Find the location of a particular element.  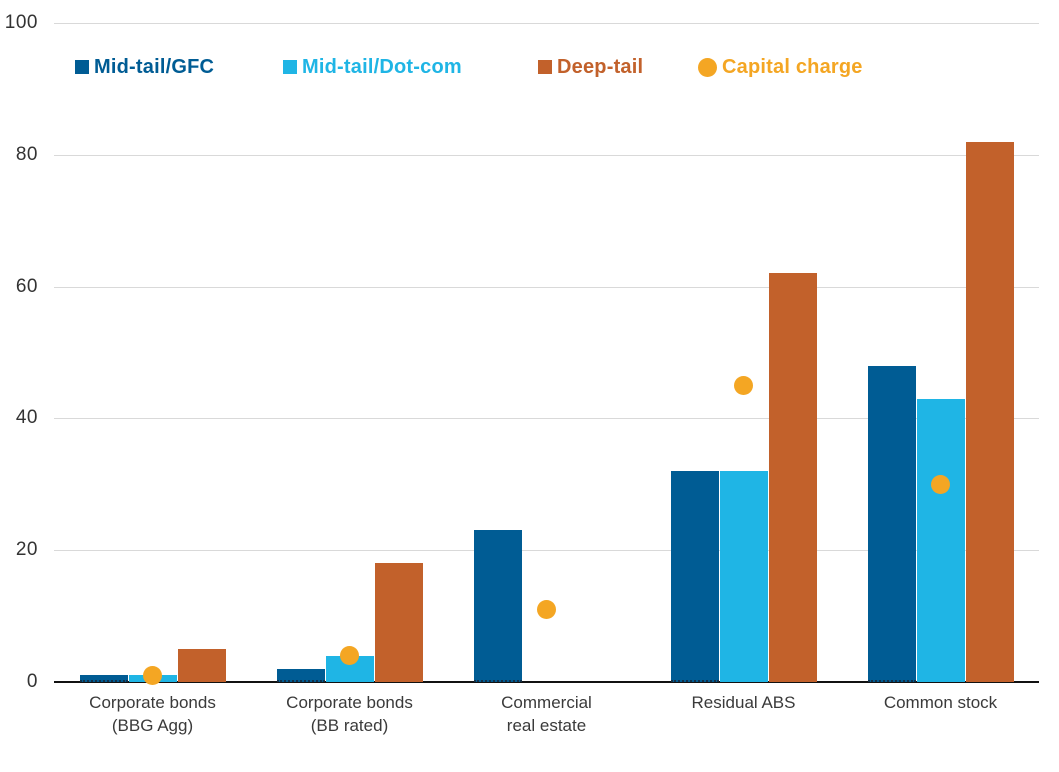

capital-charge-dot-common-stock is located at coordinates (940, 484).